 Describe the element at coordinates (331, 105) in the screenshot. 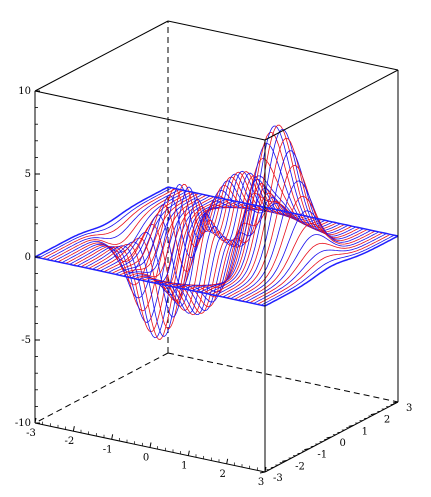

I see `edge-top-right` at that location.